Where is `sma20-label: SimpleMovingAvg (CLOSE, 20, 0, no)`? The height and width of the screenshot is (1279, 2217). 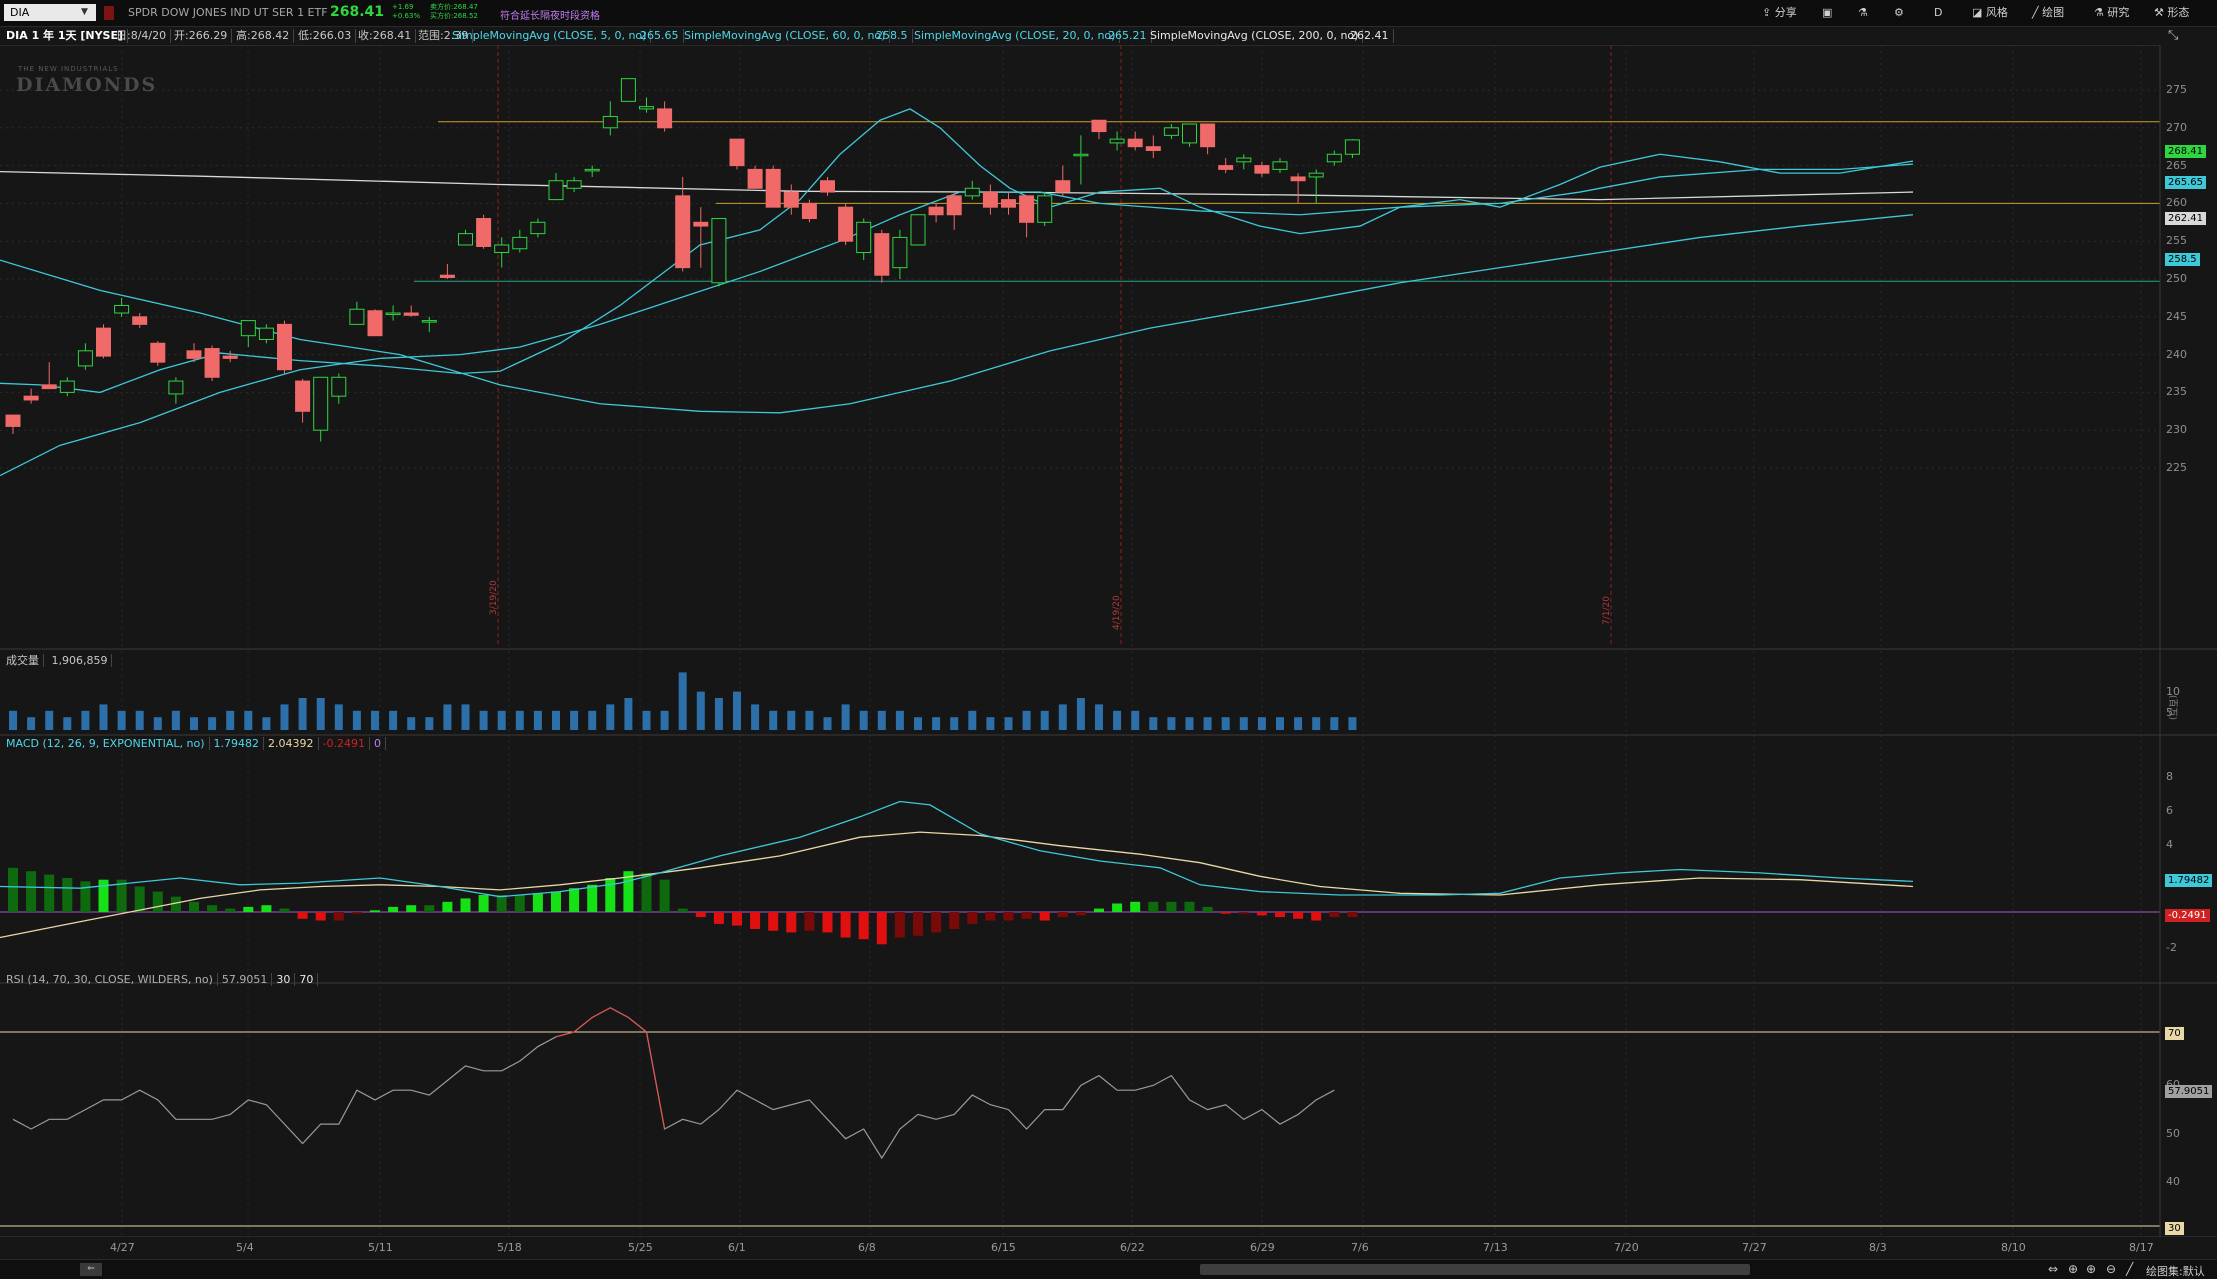 sma20-label: SimpleMovingAvg (CLOSE, 20, 0, no) is located at coordinates (1015, 36).